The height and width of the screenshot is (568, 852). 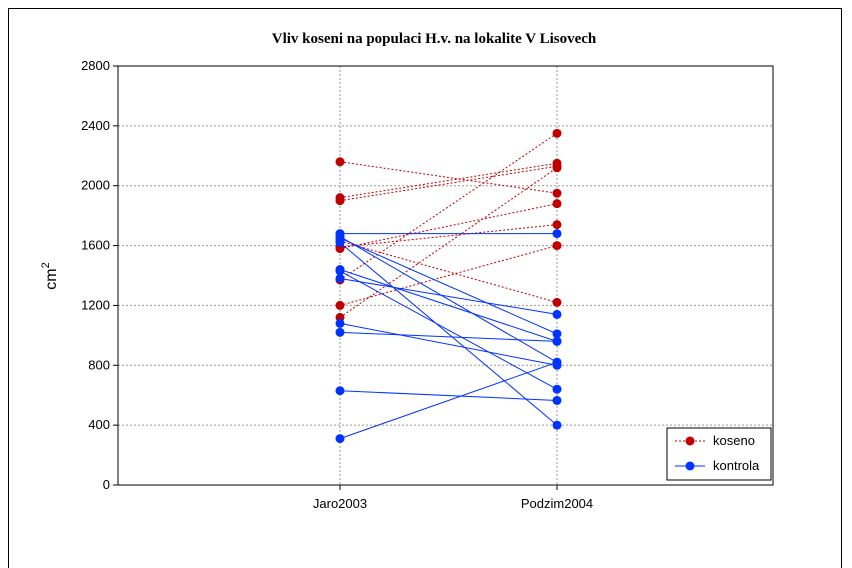 I want to click on series-koseno, so click(x=448, y=225).